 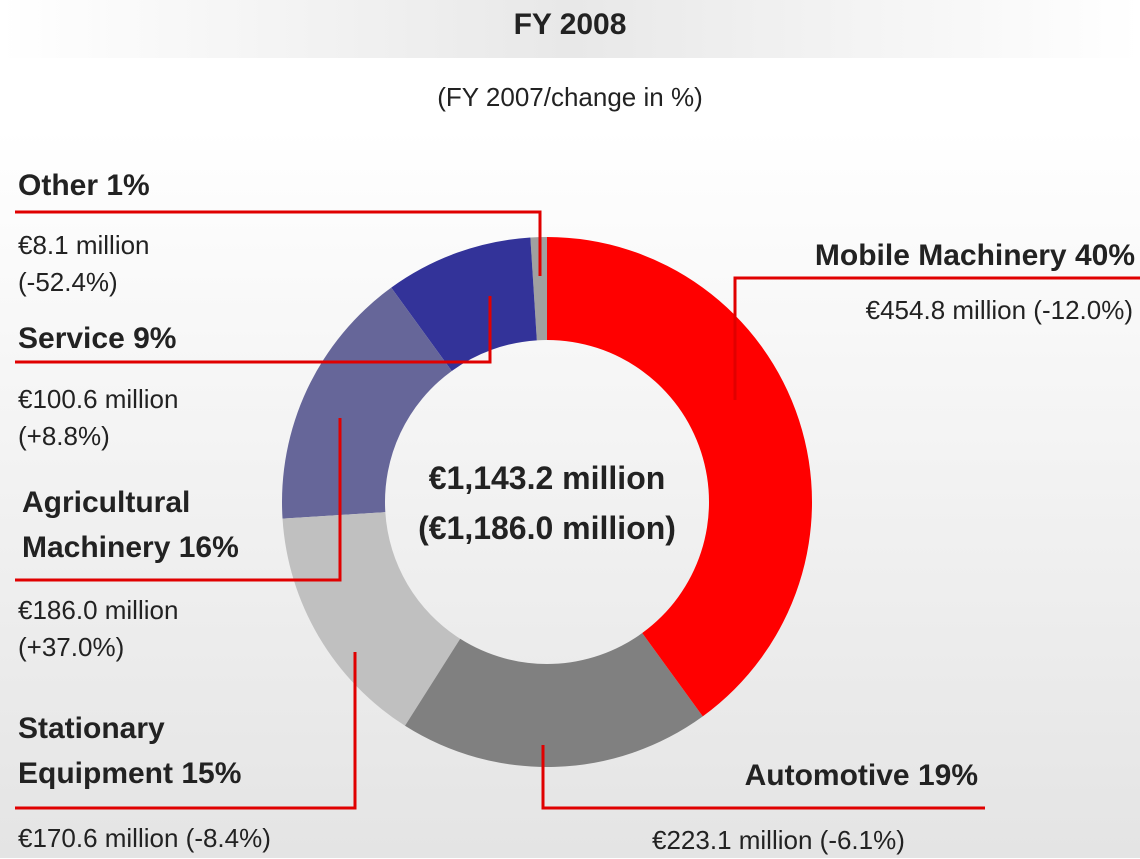 What do you see at coordinates (95, 751) in the screenshot?
I see `category-name: Stationary Equipment` at bounding box center [95, 751].